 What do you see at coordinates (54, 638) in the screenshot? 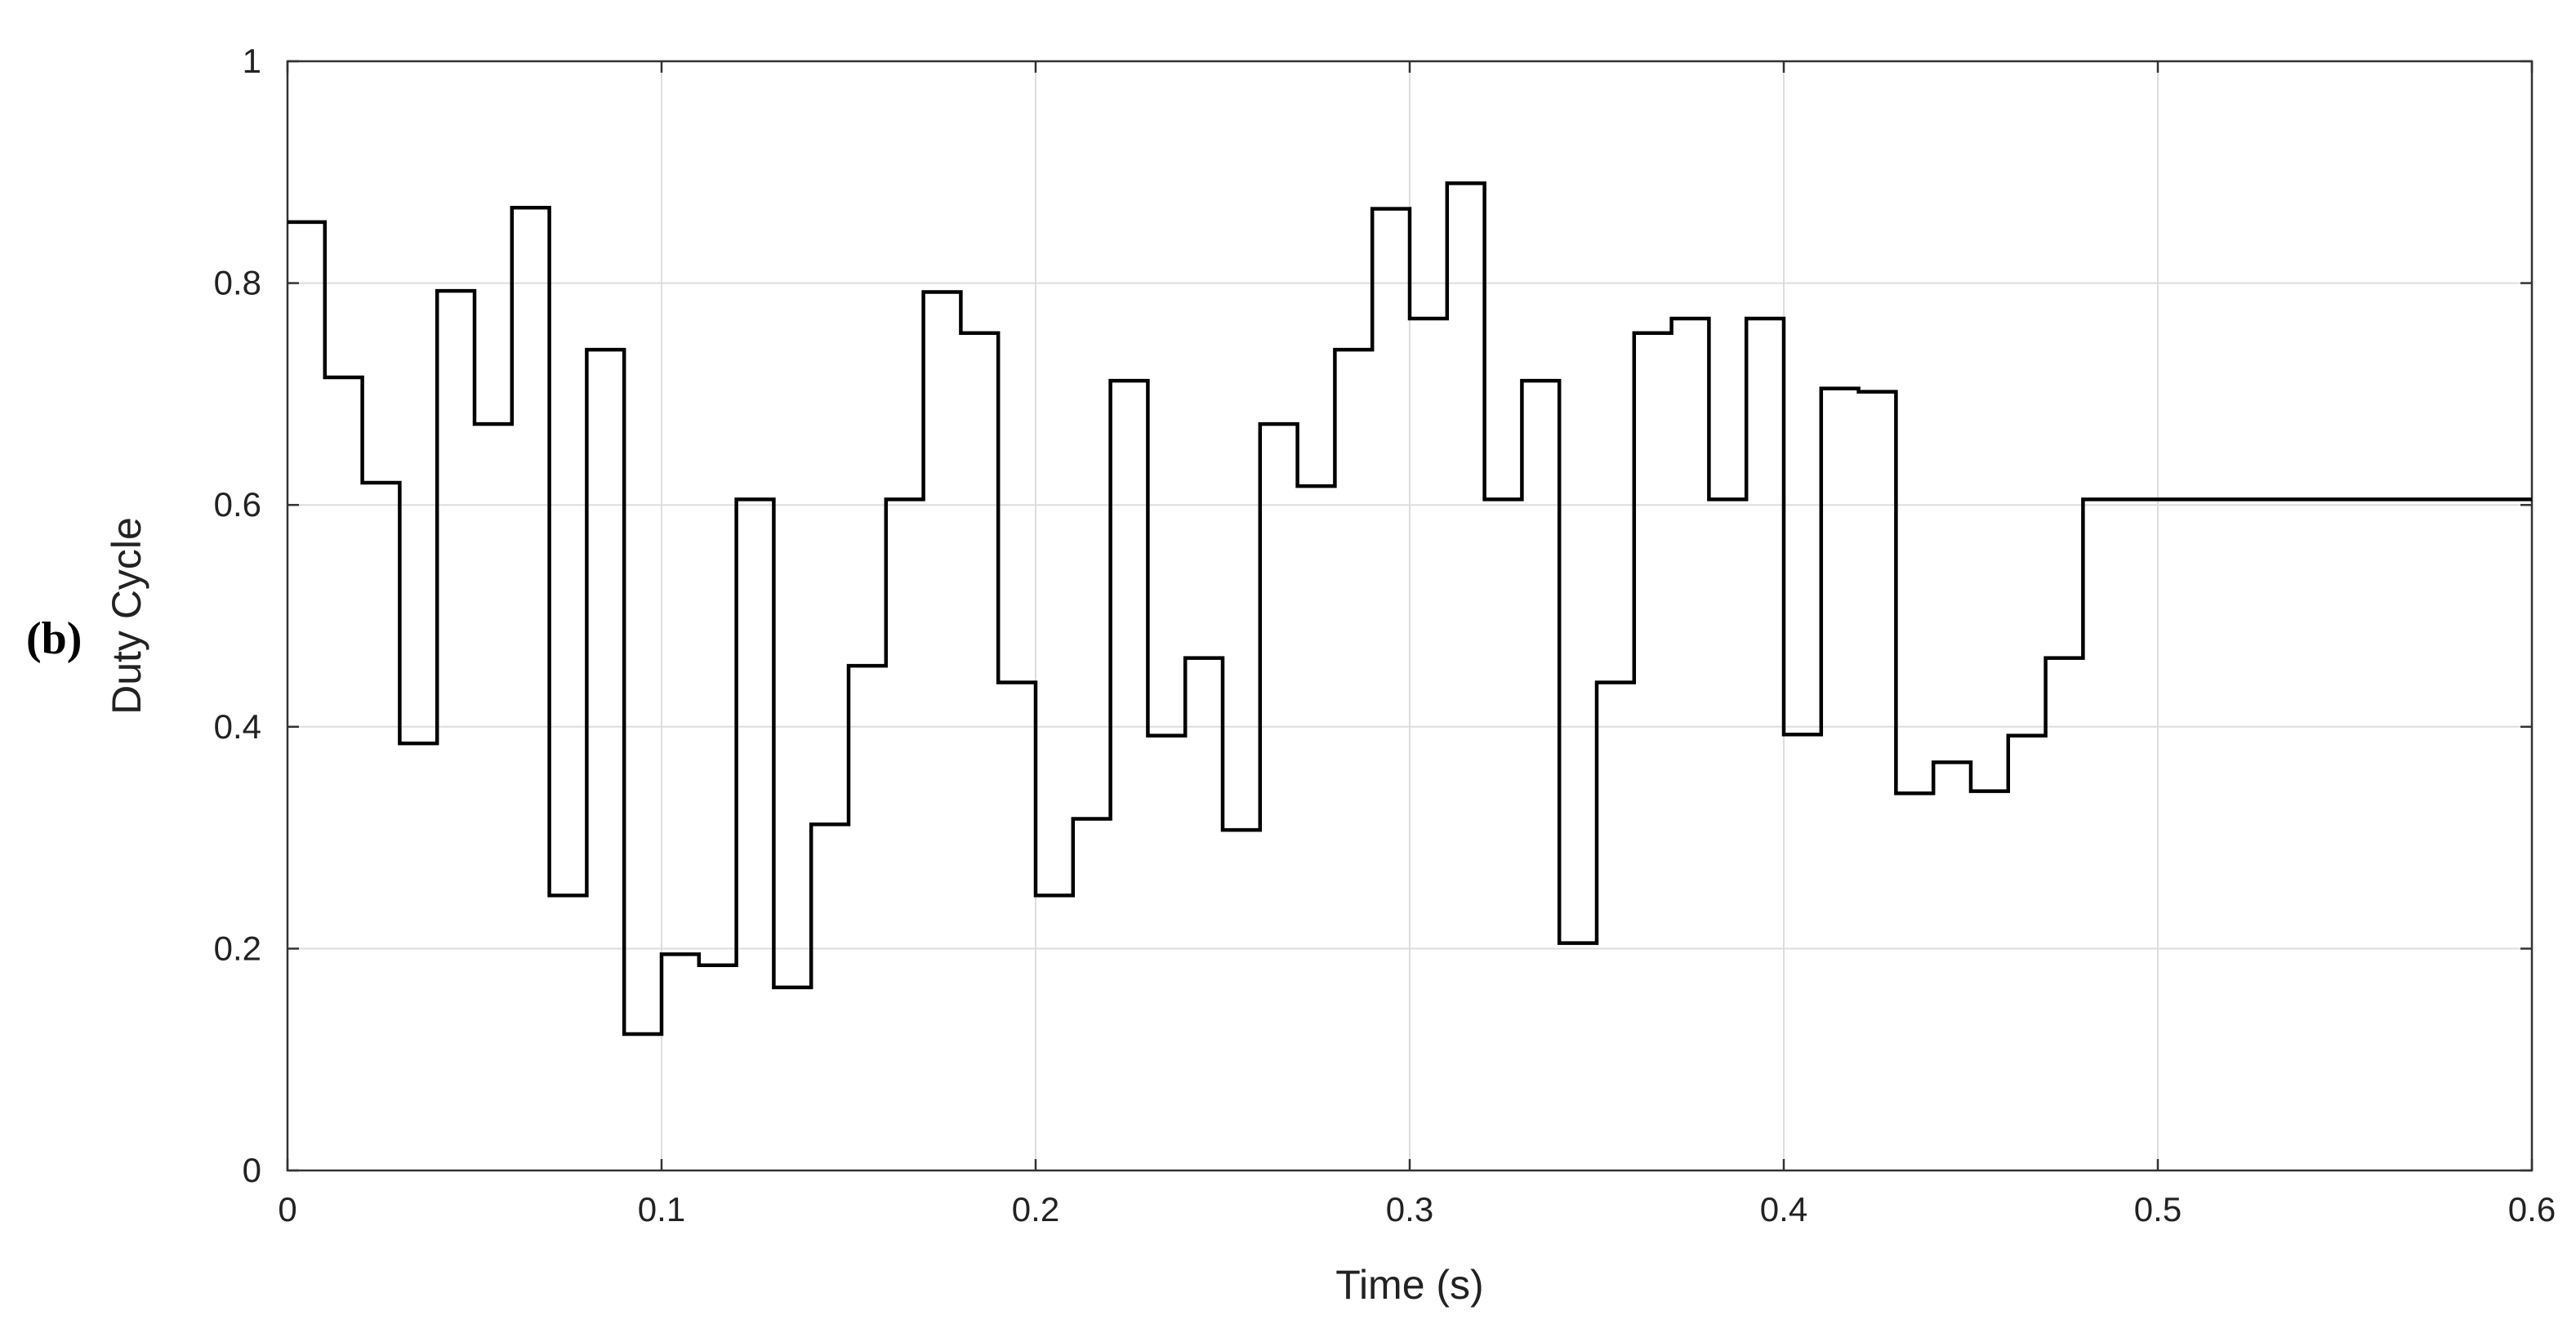
I see `panel-label: (b)` at bounding box center [54, 638].